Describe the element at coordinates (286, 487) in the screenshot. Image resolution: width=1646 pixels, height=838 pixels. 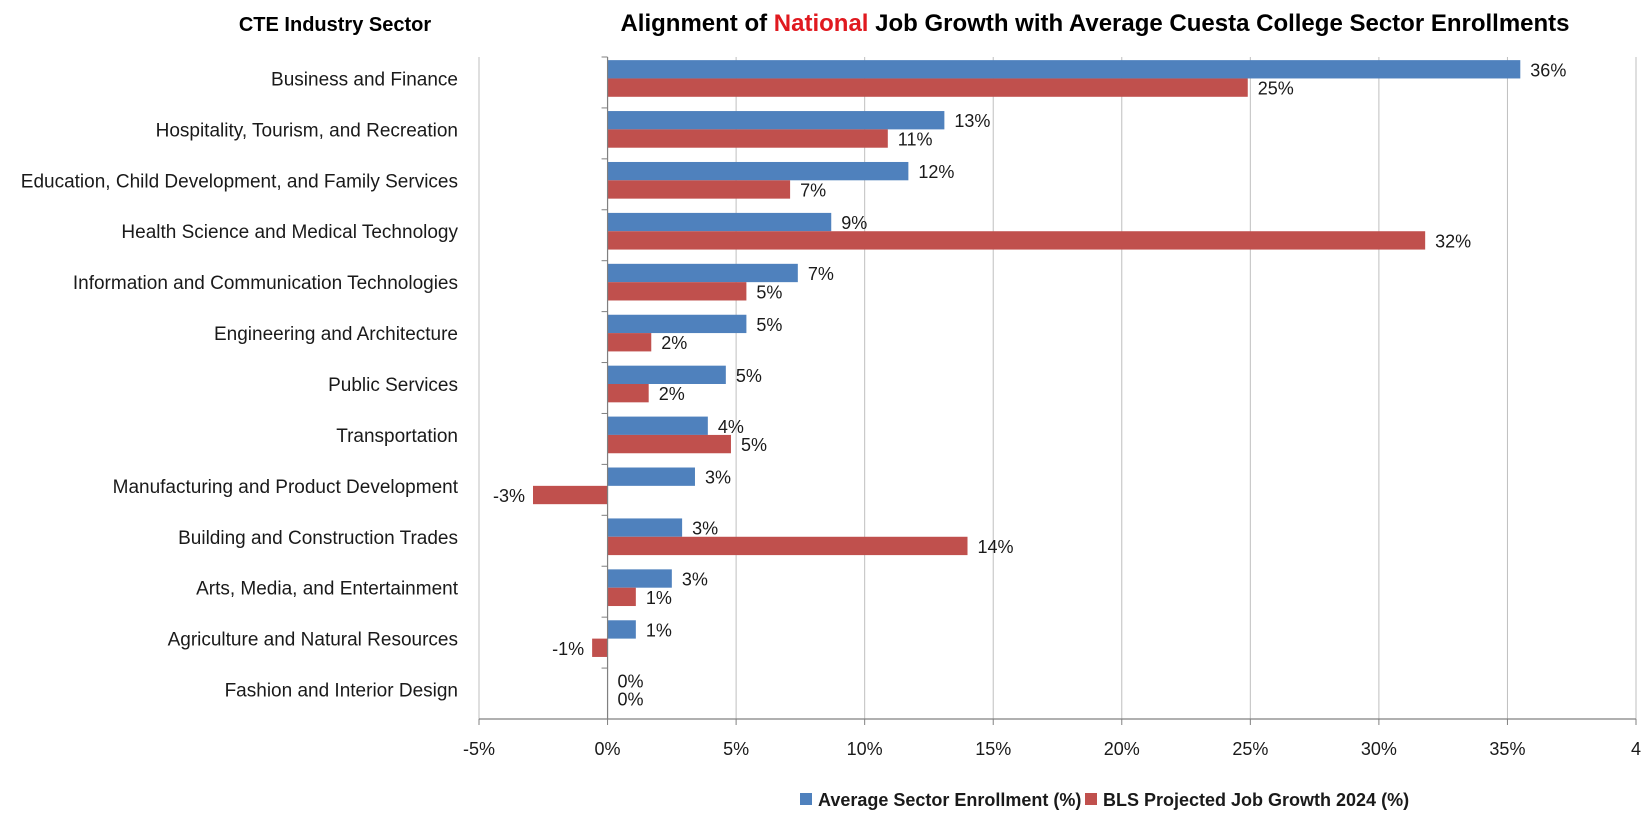
I see `category-label: Manufacturing and Product Development` at that location.